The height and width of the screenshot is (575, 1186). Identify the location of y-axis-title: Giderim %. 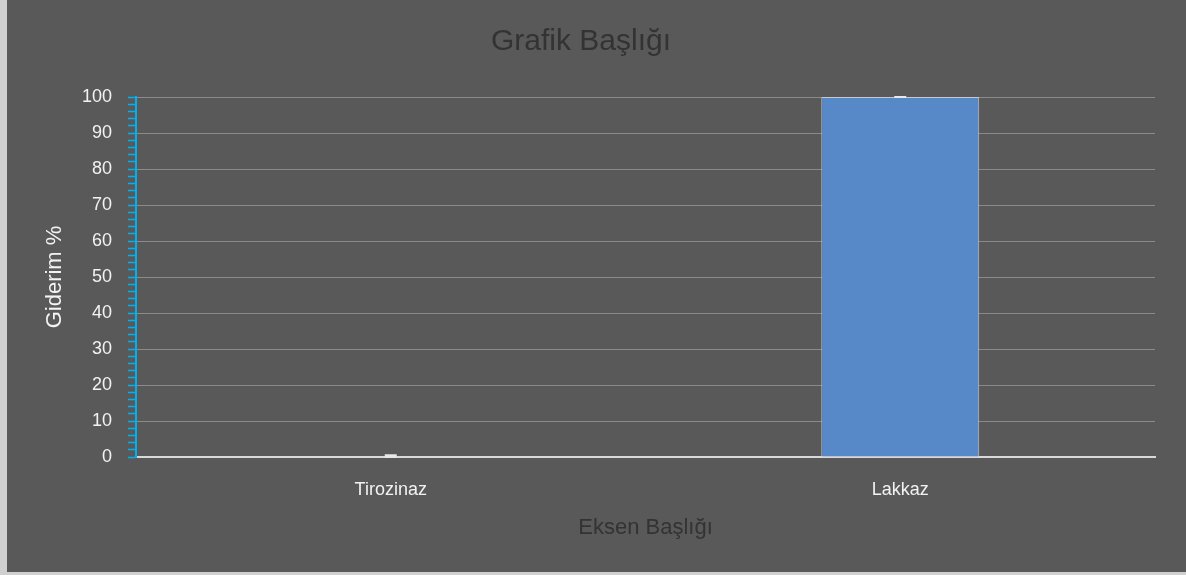
(54, 277).